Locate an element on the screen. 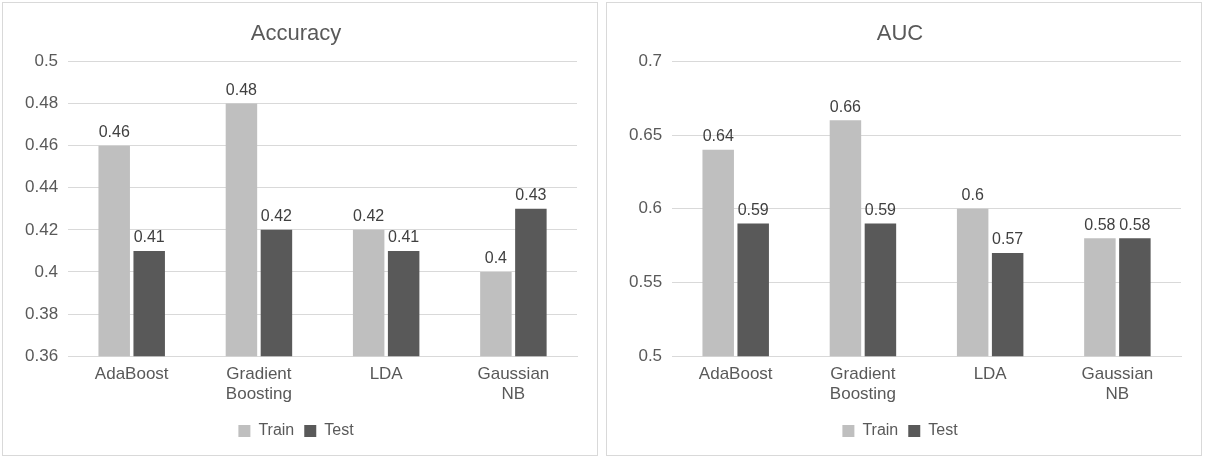 The height and width of the screenshot is (459, 1210). y-tick-label: 0.44 is located at coordinates (41, 187).